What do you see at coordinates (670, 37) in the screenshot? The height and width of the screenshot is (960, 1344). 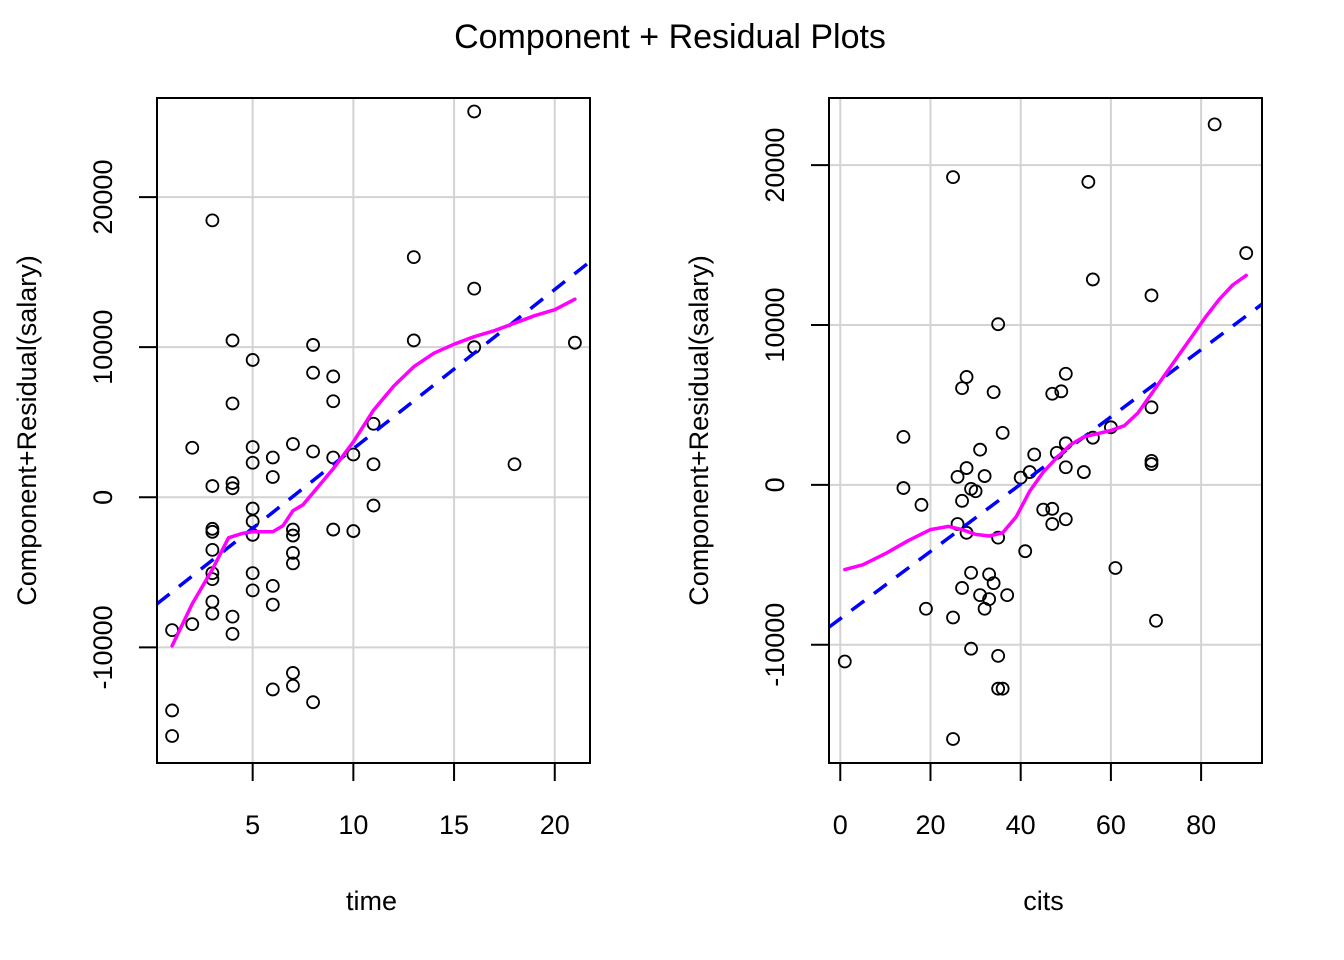 I see `figure-title: Component + Residual Plots` at bounding box center [670, 37].